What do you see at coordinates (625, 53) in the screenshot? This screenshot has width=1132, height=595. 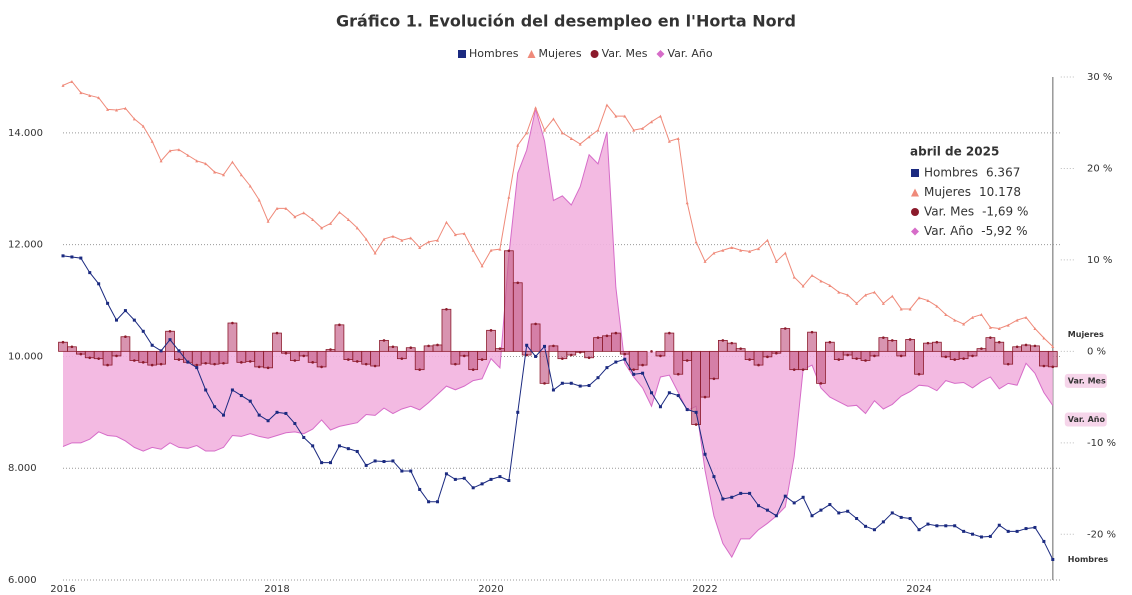 I see `legend-label: Var. Mes` at bounding box center [625, 53].